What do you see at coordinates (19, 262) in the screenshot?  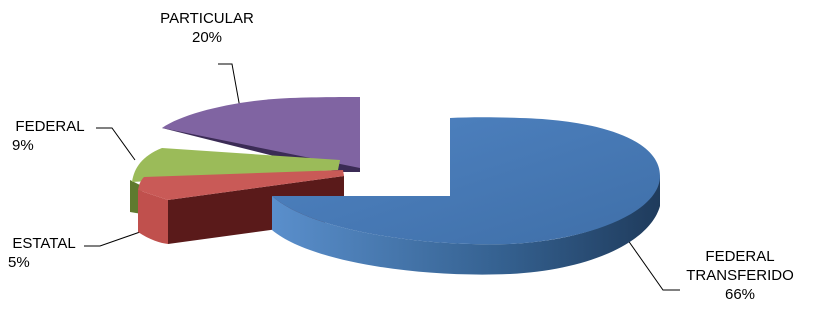 I see `label-estatal-value: 5%` at bounding box center [19, 262].